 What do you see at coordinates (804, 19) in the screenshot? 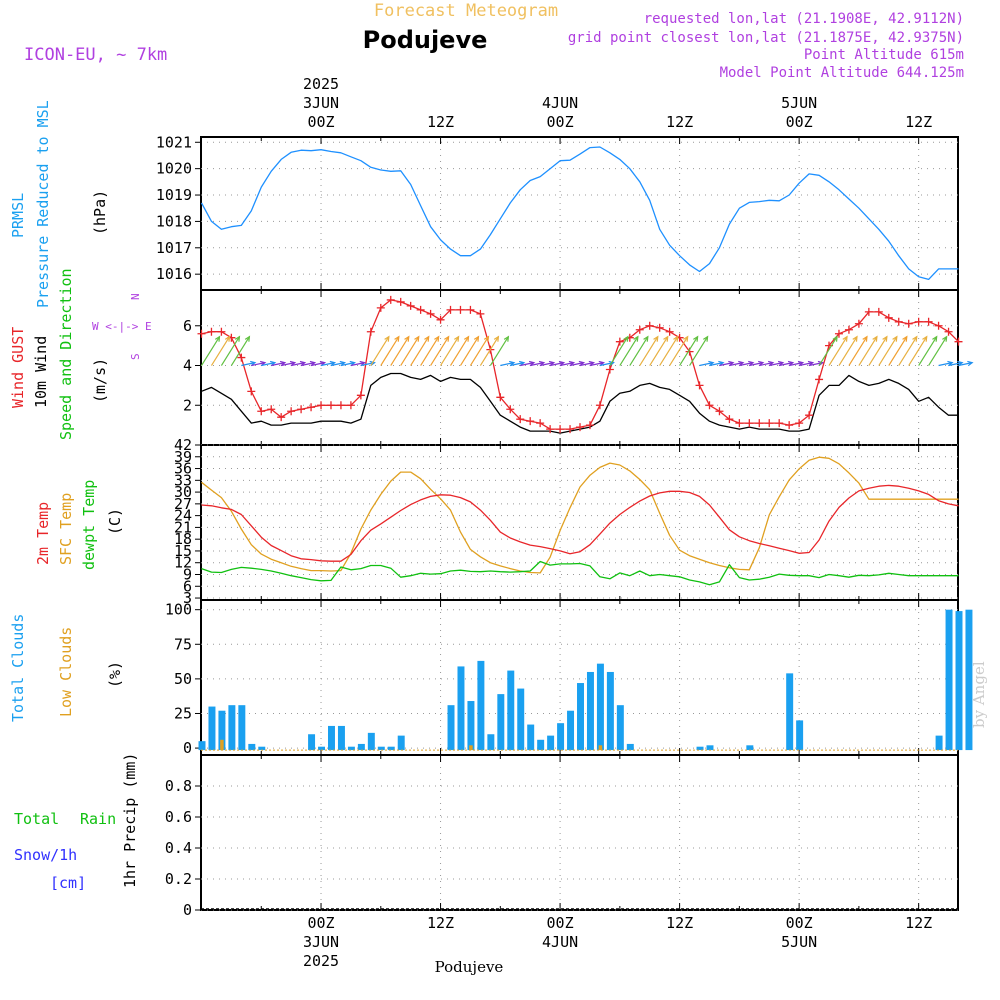
I see `requested-coords: requested lon,lat (21.1908E, 42.9112N)` at bounding box center [804, 19].